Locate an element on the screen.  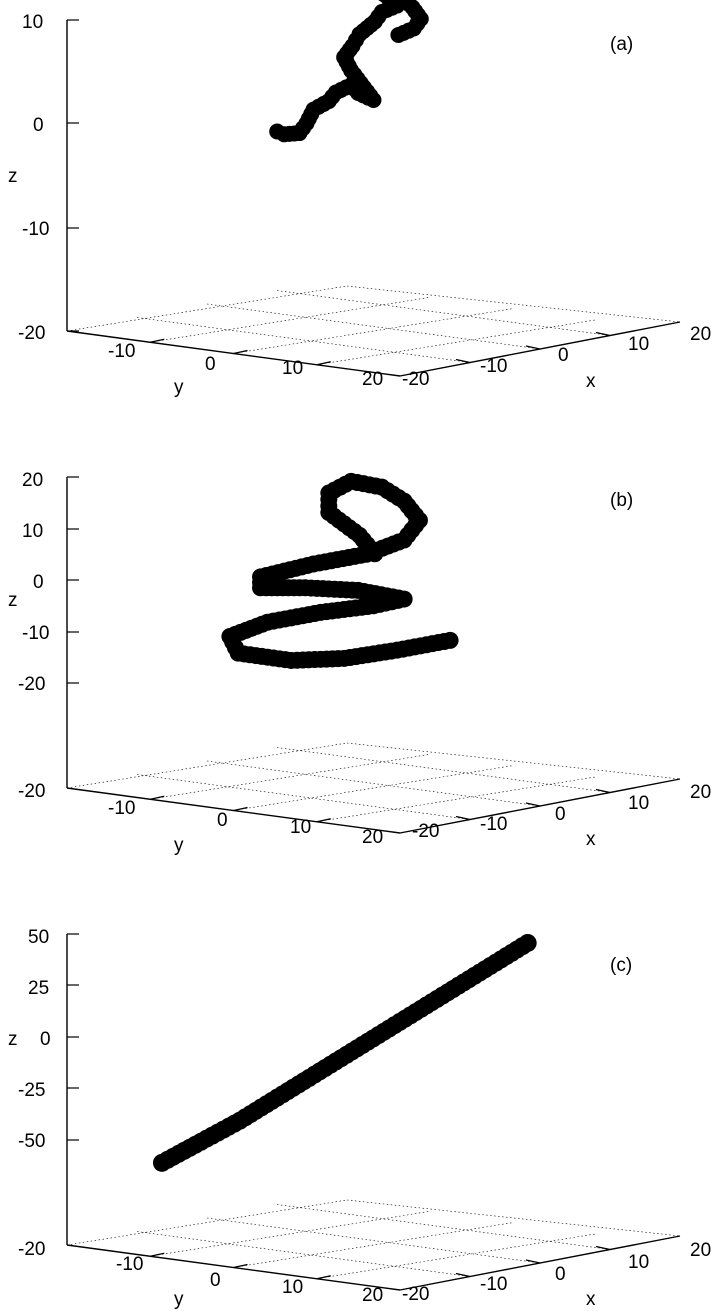
z-tick-label: -10 is located at coordinates (35, 229).